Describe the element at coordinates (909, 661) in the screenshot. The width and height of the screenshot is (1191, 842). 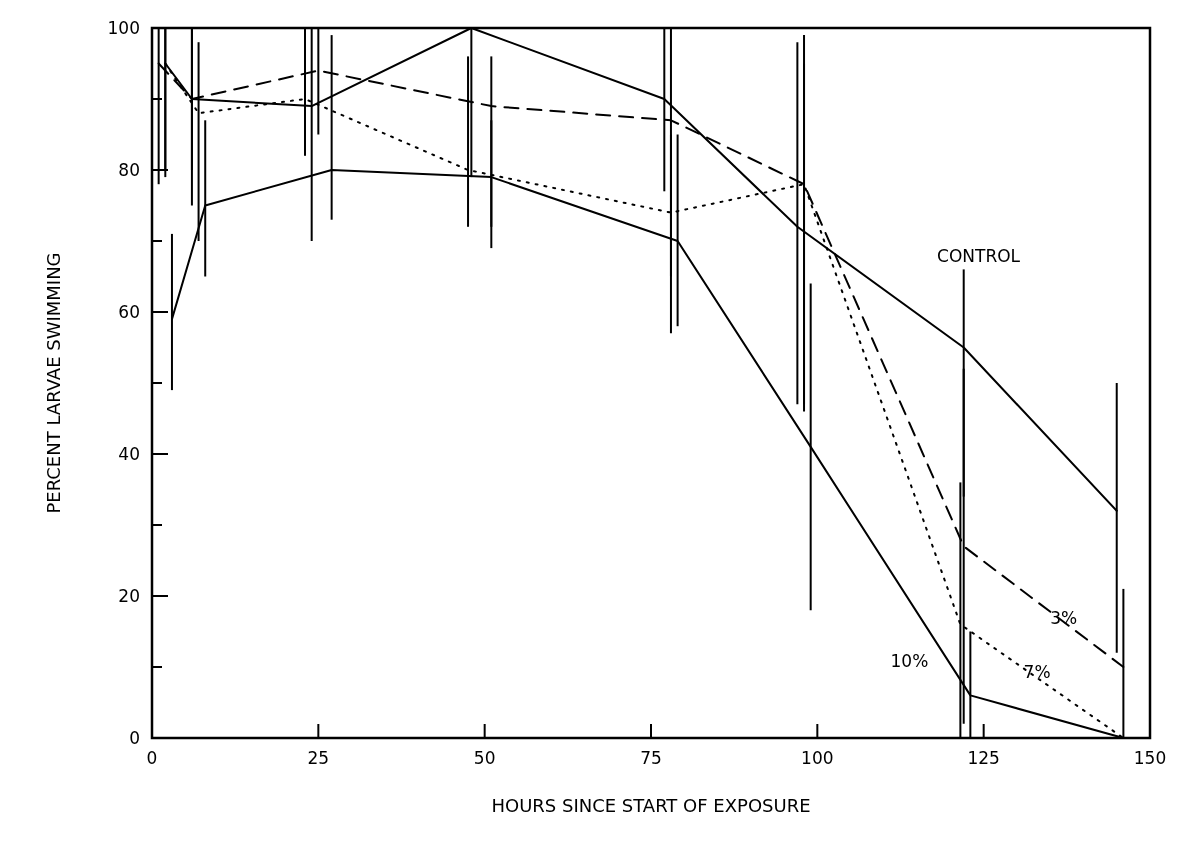
I see `series-label: 10%` at that location.